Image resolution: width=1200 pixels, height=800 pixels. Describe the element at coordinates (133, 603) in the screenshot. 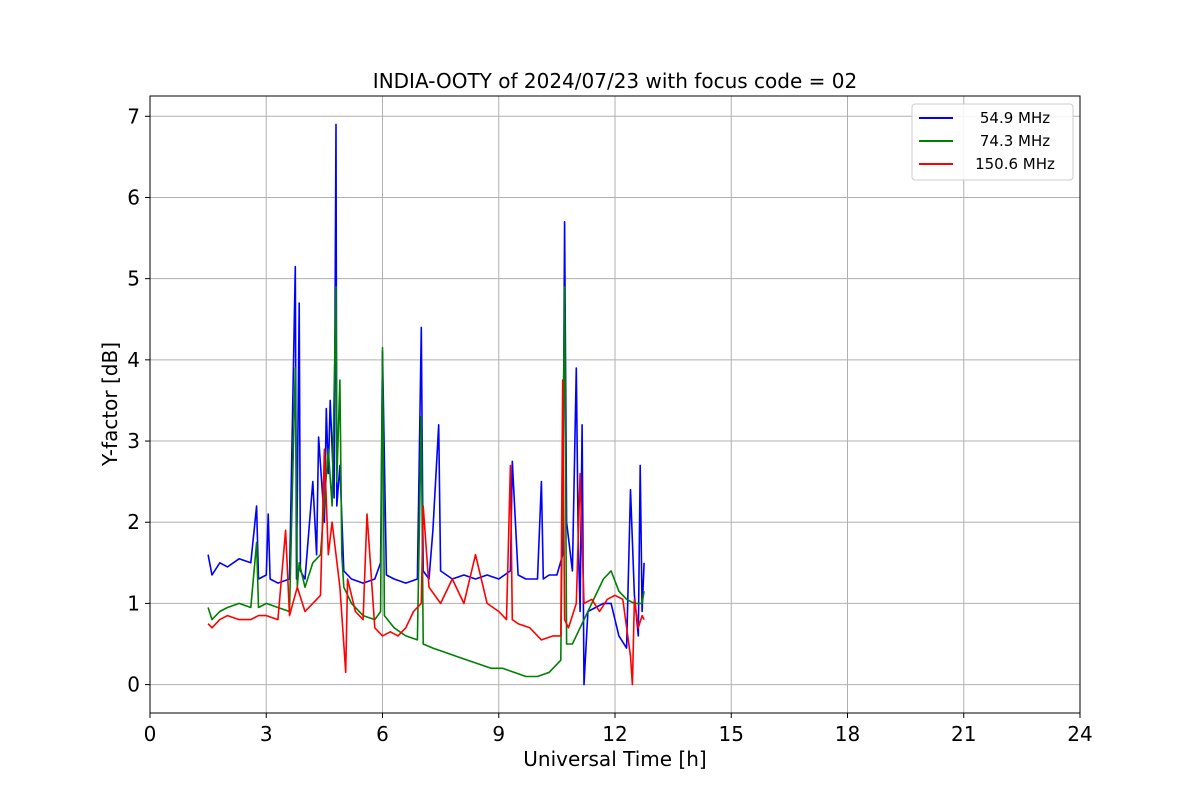

I see `y-tick-label: 1` at that location.